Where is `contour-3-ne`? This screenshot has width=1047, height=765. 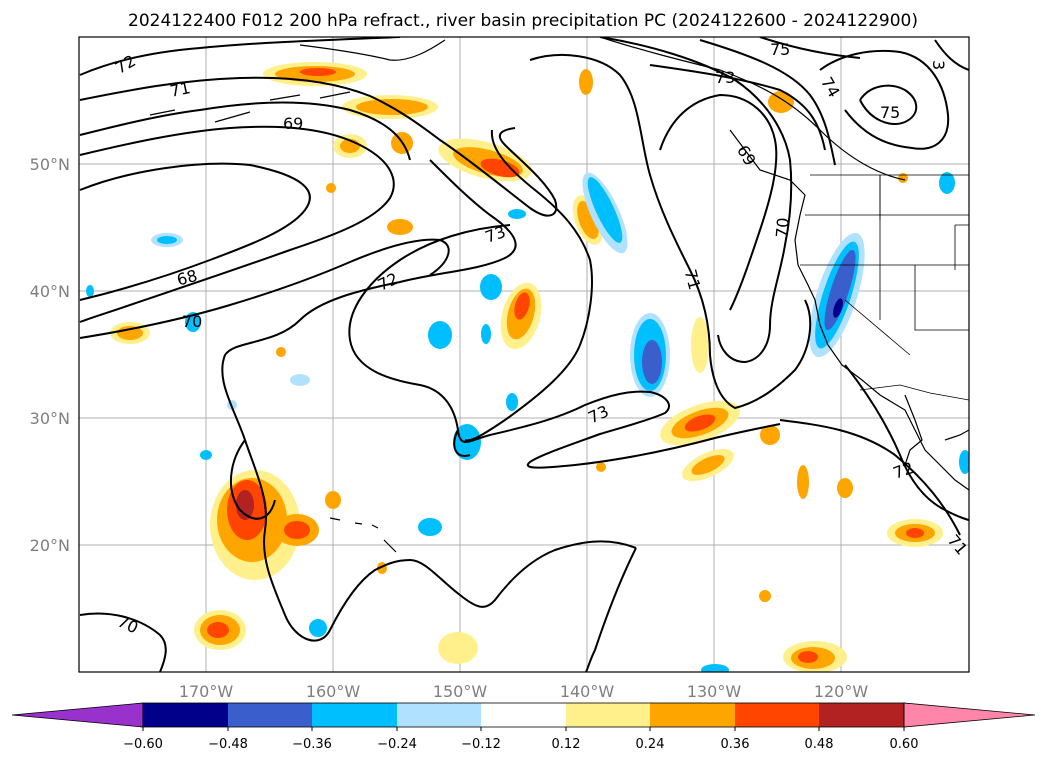
contour-3-ne is located at coordinates (951, 55).